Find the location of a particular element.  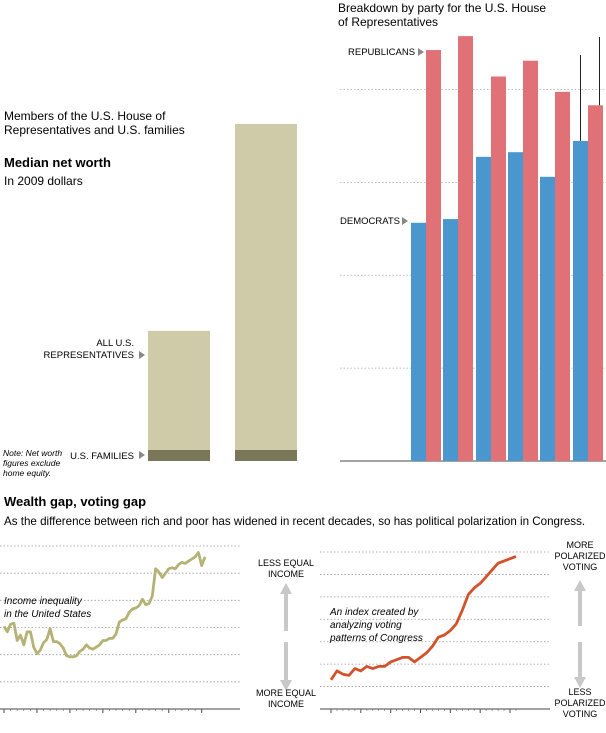

income-inequality-chart is located at coordinates (120, 629).